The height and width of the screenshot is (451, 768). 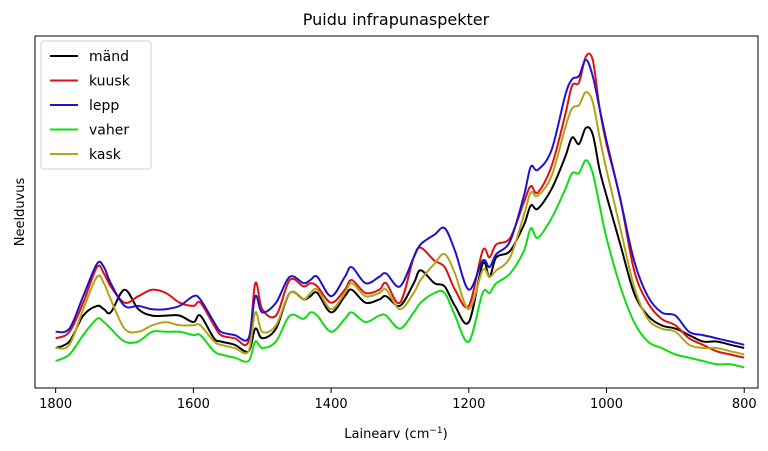 What do you see at coordinates (386, 434) in the screenshot?
I see `x-axis-label-main: Lainearv (cm` at bounding box center [386, 434].